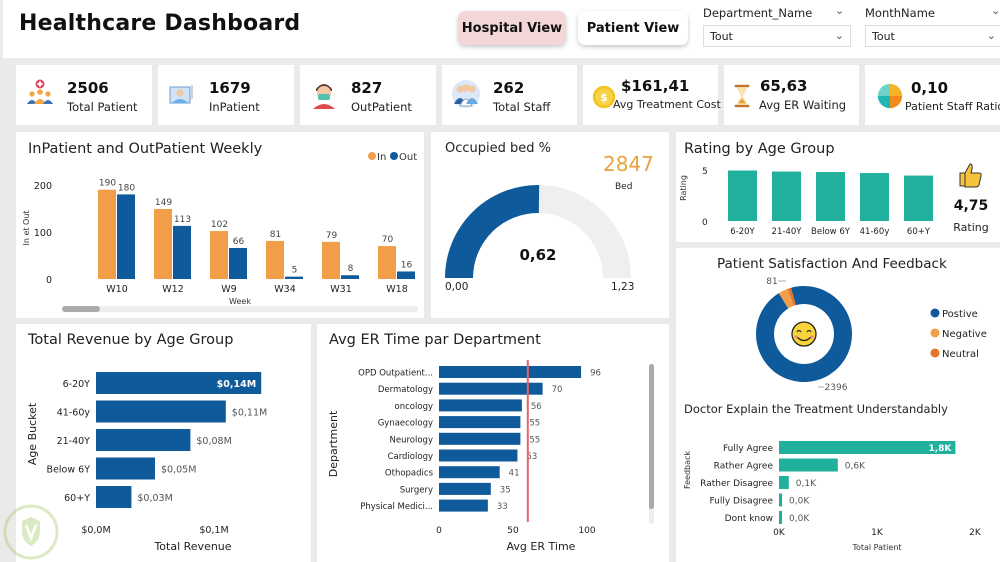 The height and width of the screenshot is (562, 1000). What do you see at coordinates (131, 340) in the screenshot?
I see `revenue-chart-title: Total Revenue by Age Group` at bounding box center [131, 340].